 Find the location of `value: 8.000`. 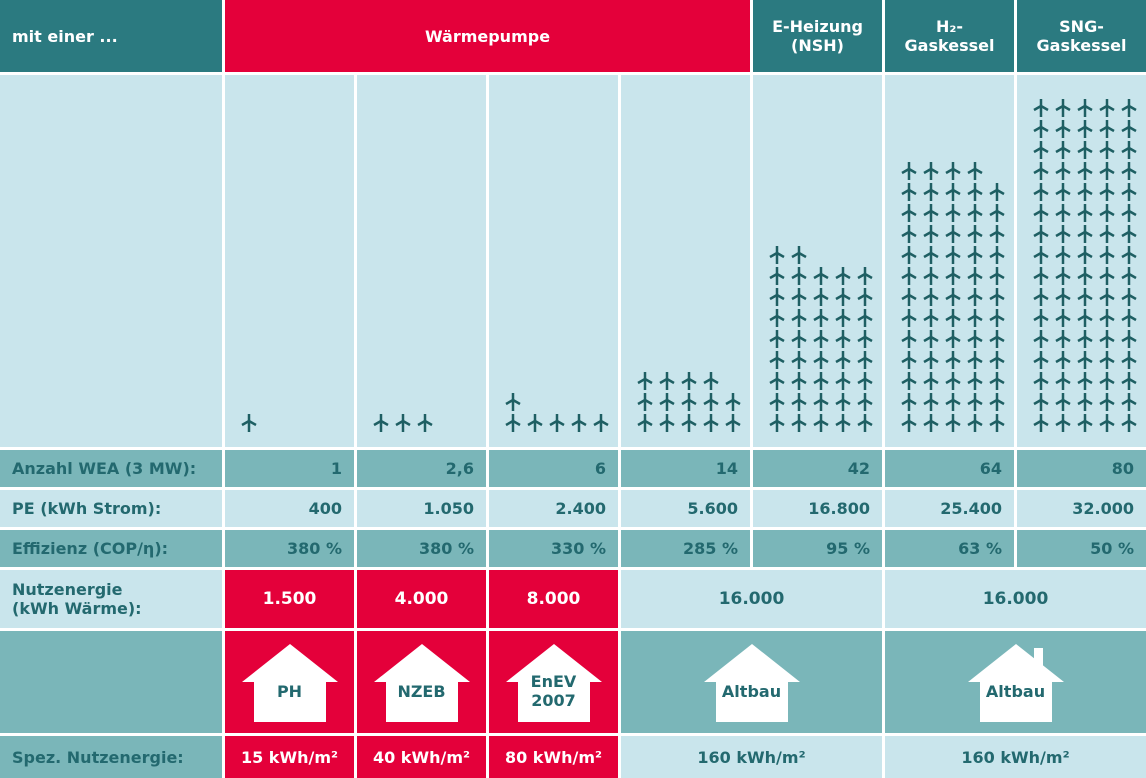

value: 8.000 is located at coordinates (553, 599).